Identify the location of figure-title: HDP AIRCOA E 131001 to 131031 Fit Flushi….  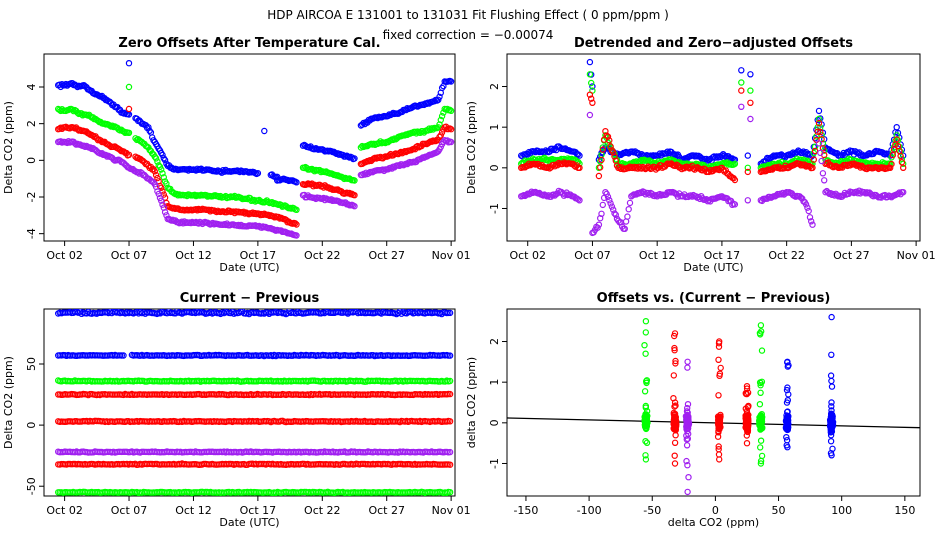
(468, 15).